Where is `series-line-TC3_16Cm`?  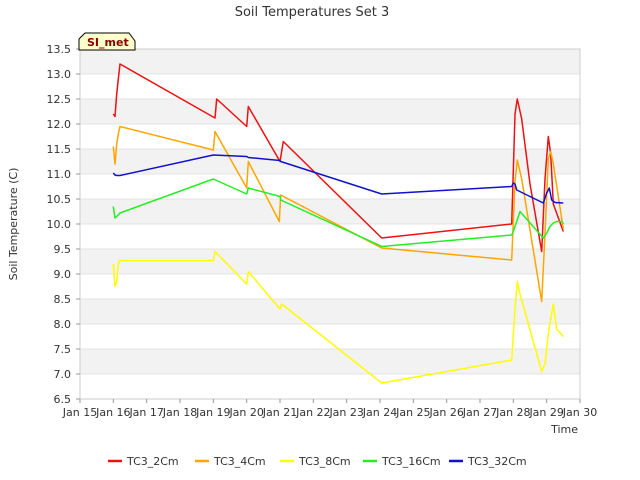 series-line-TC3_16Cm is located at coordinates (338, 213).